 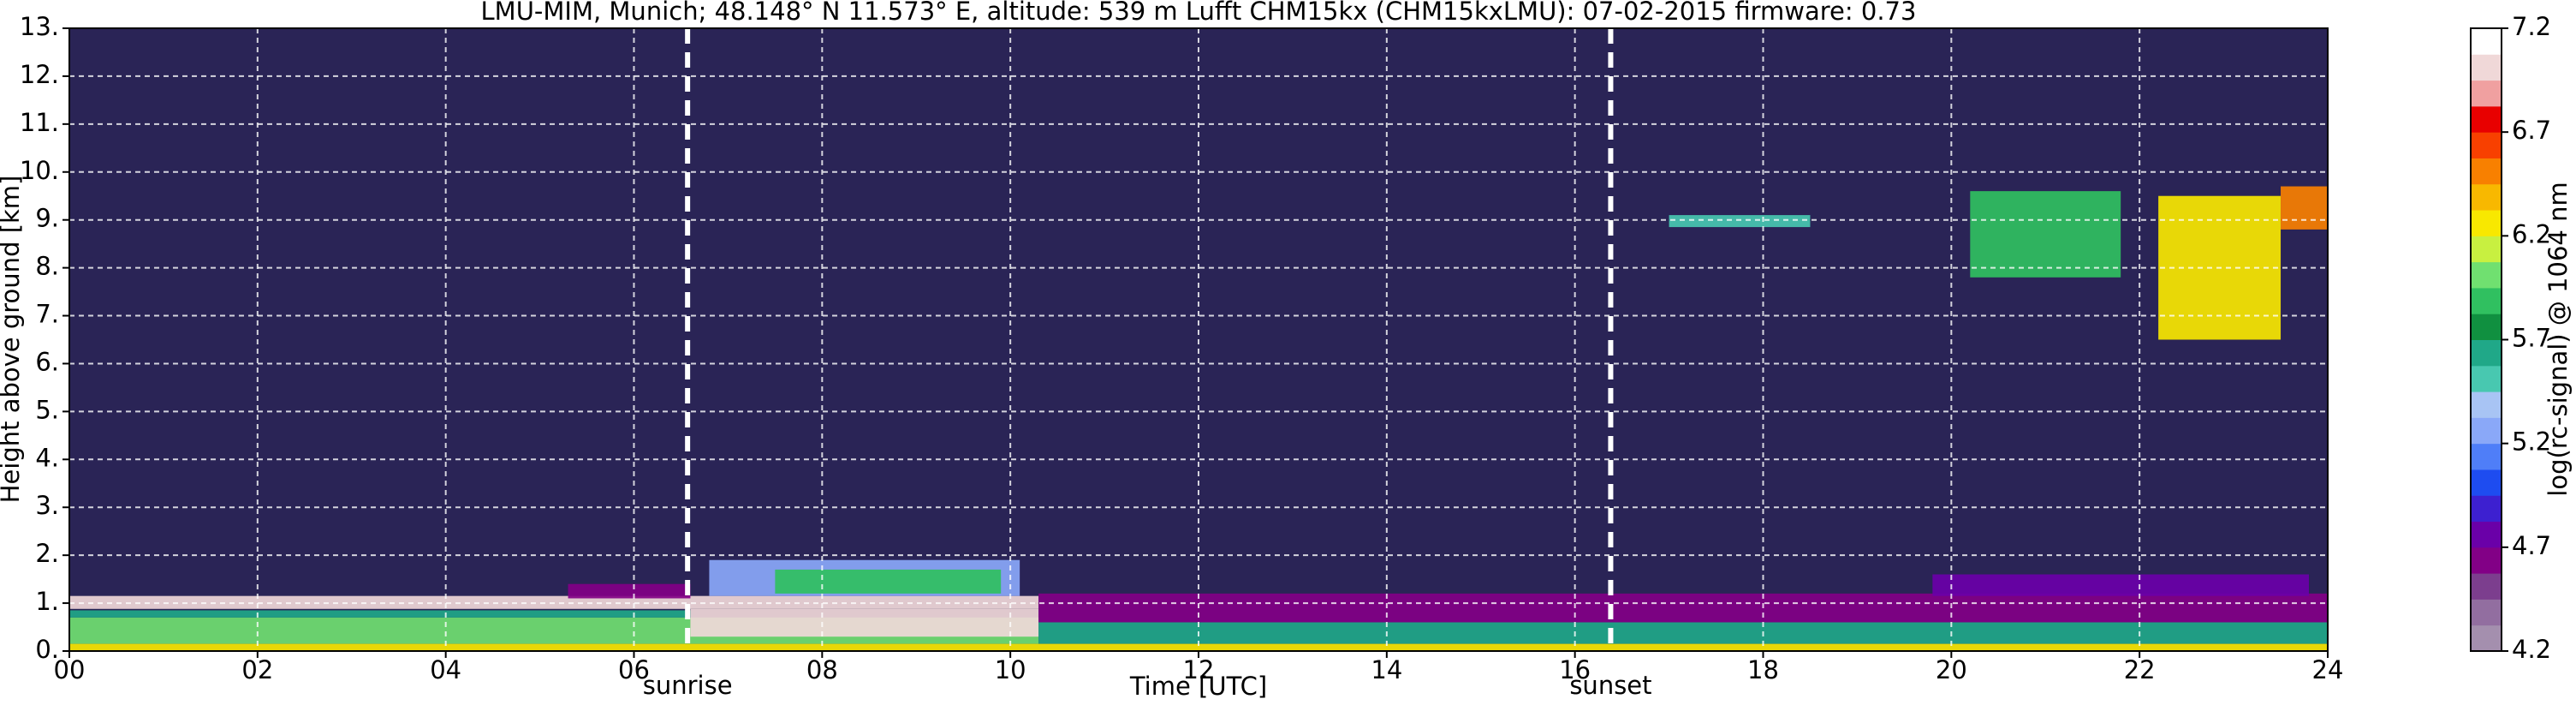 I want to click on x-tick-label: 02, so click(x=257, y=670).